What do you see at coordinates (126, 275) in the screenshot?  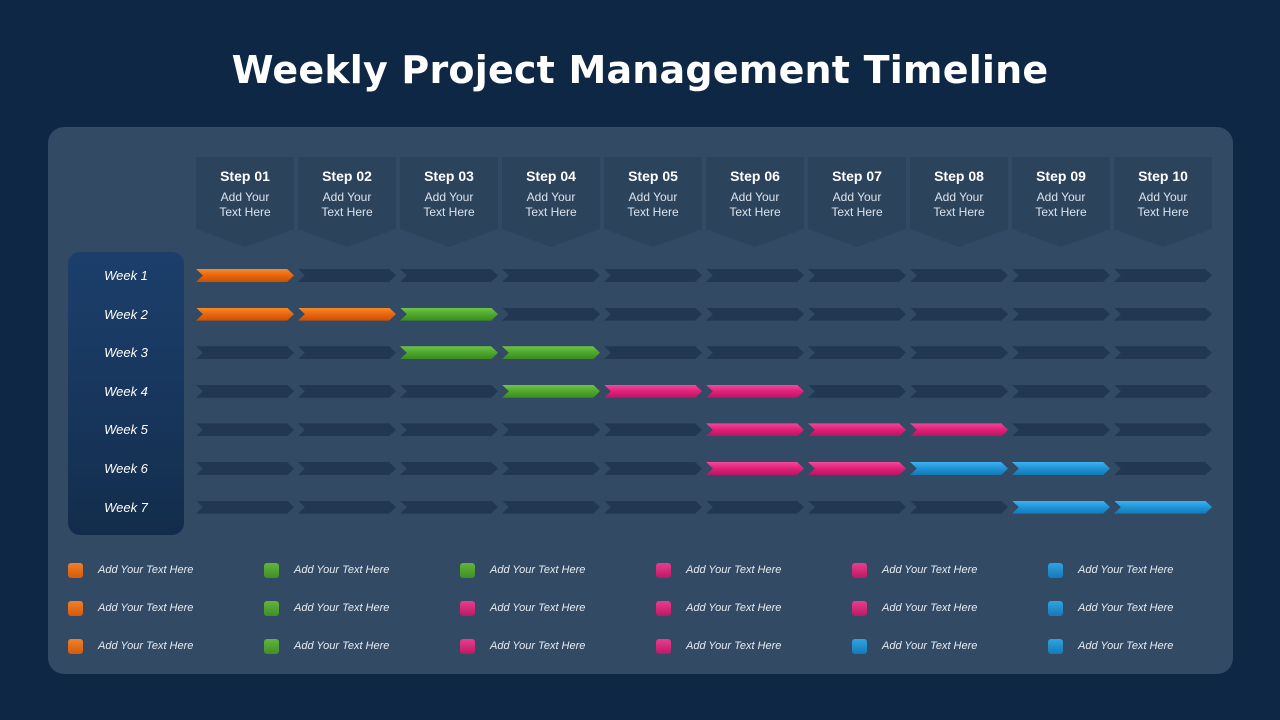 I see `week-label: Week 1` at bounding box center [126, 275].